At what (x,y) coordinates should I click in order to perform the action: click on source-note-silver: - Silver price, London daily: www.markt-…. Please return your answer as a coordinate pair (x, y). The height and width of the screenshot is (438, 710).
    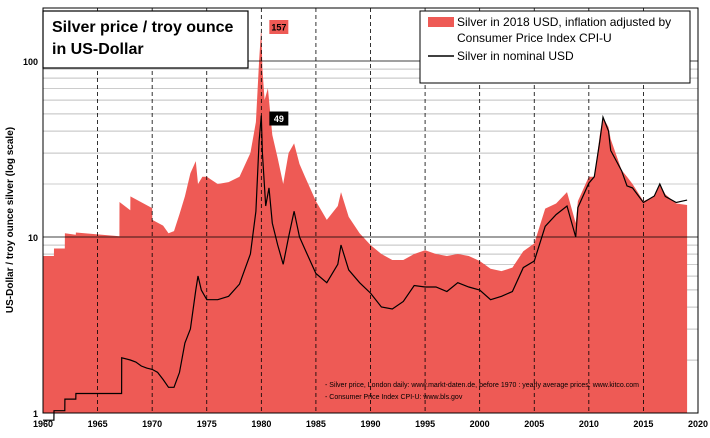
    Looking at the image, I should click on (482, 385).